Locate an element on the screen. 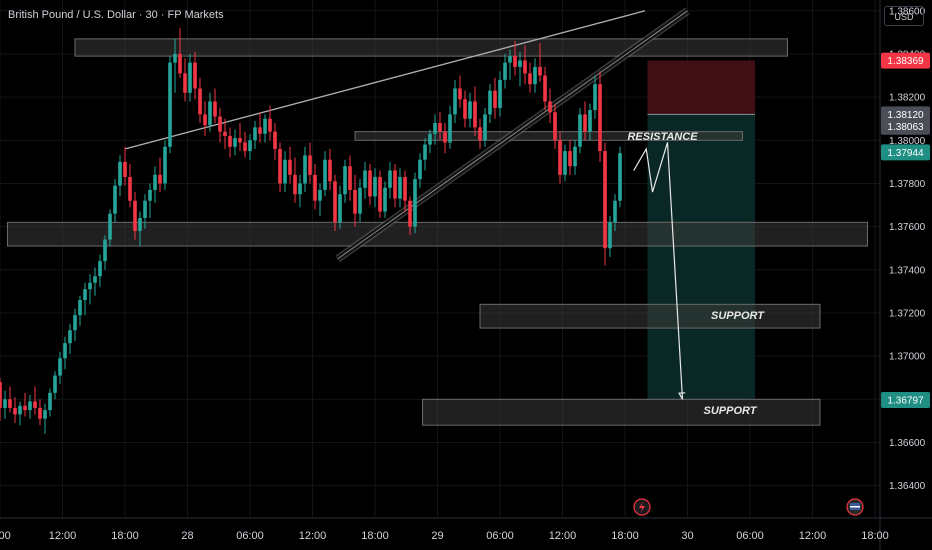 The width and height of the screenshot is (932, 550). y-tick-label: 1.37800 is located at coordinates (907, 184).